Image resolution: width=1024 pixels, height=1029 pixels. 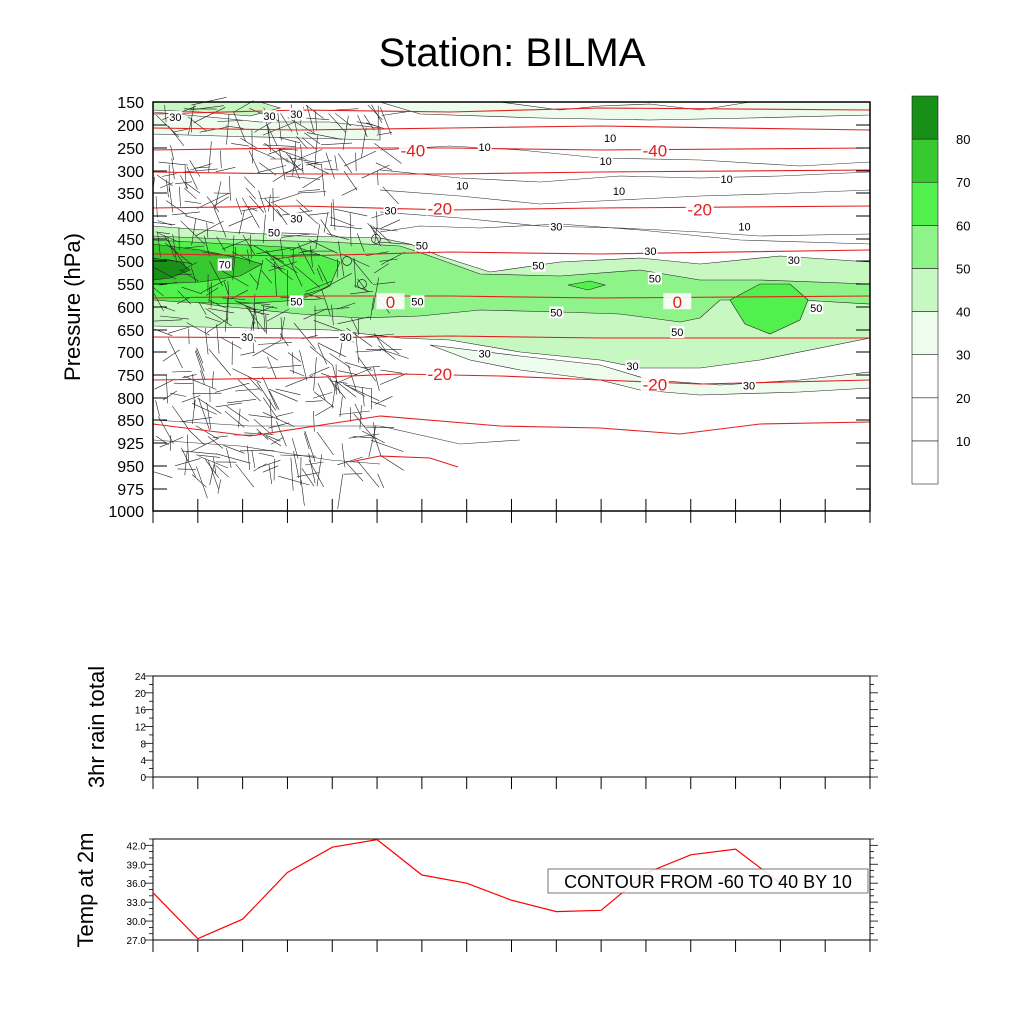 I want to click on rain-frame, so click(x=511, y=726).